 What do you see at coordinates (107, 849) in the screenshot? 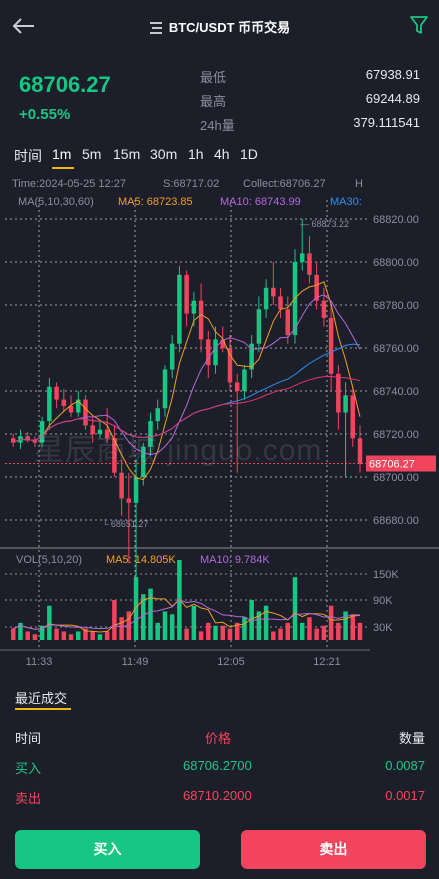
I see `buy-button: 买入` at bounding box center [107, 849].